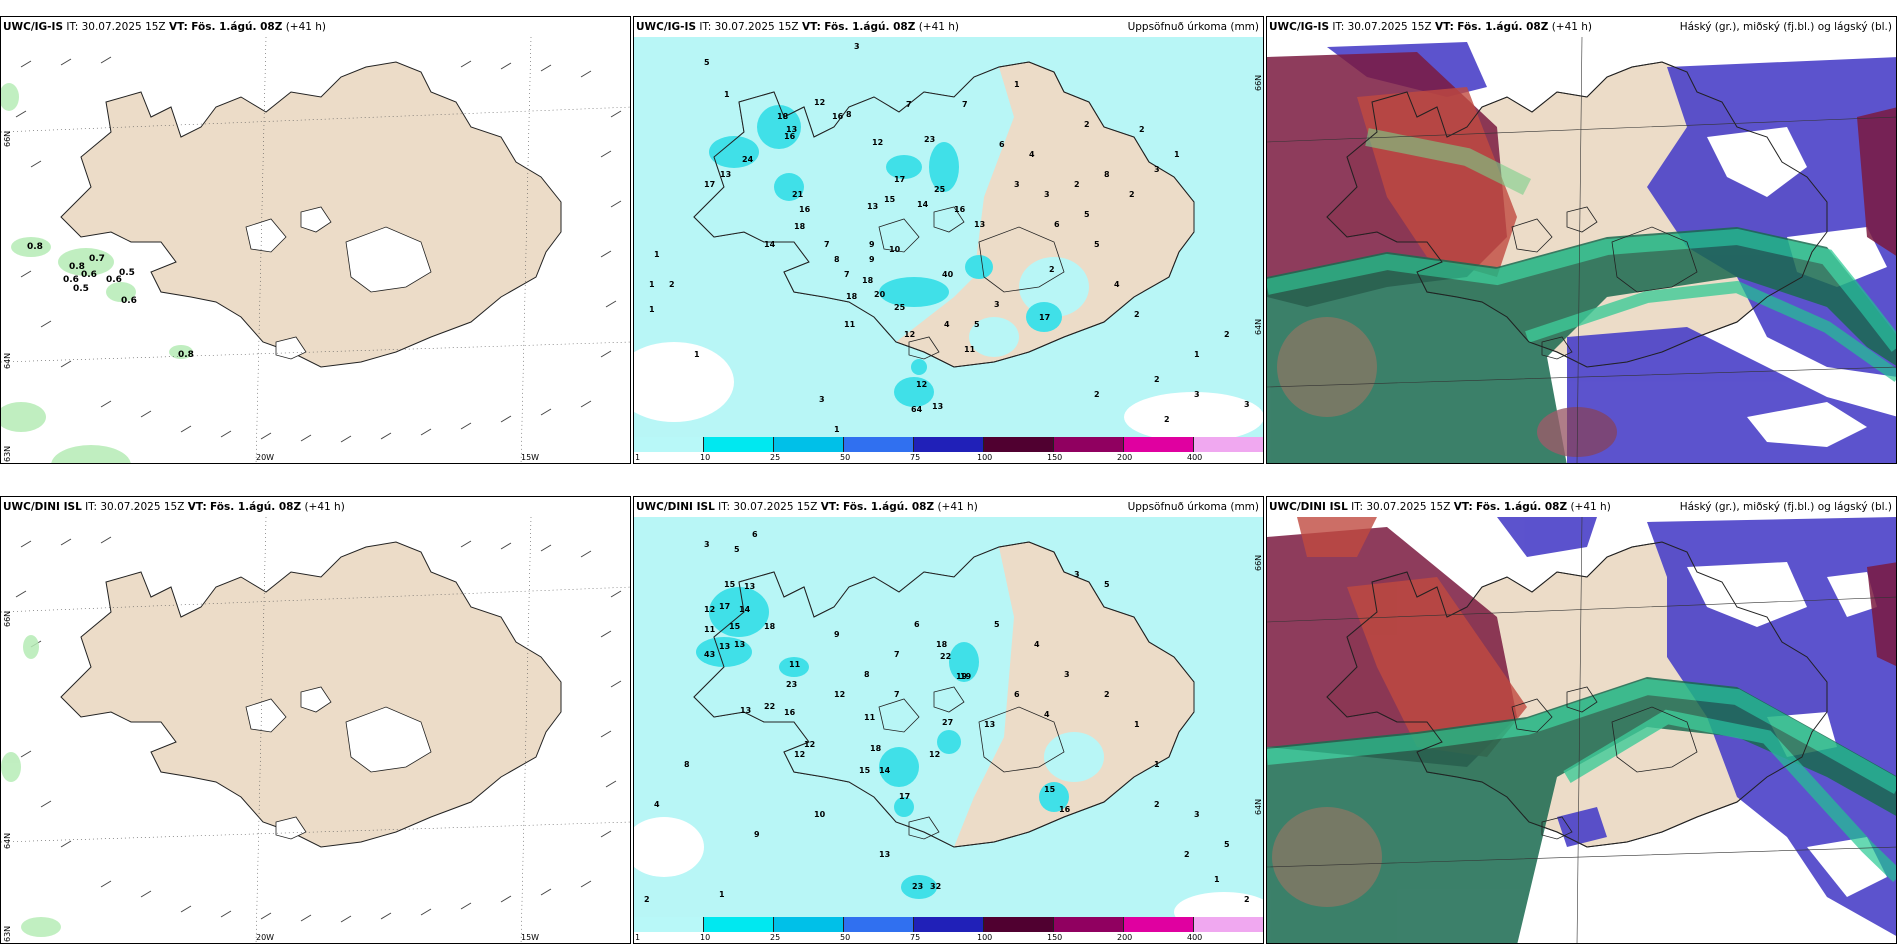 The width and height of the screenshot is (1900, 950). What do you see at coordinates (7, 933) in the screenshot?
I see `lat-label: 63N` at bounding box center [7, 933].